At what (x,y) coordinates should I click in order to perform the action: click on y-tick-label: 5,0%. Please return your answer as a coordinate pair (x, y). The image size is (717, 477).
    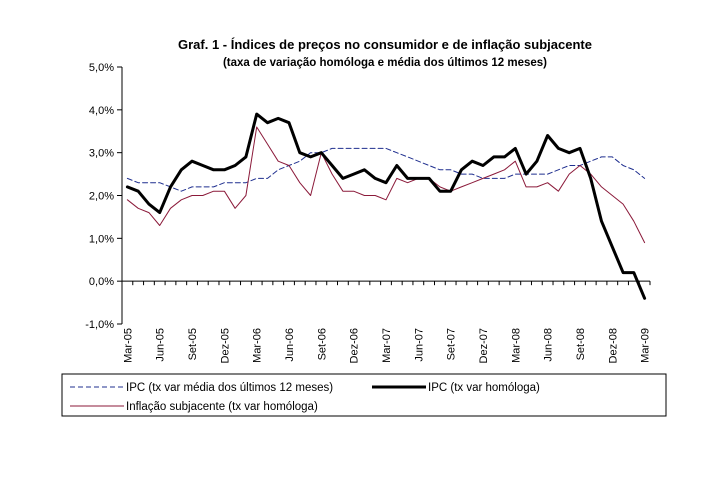
    Looking at the image, I should click on (101, 68).